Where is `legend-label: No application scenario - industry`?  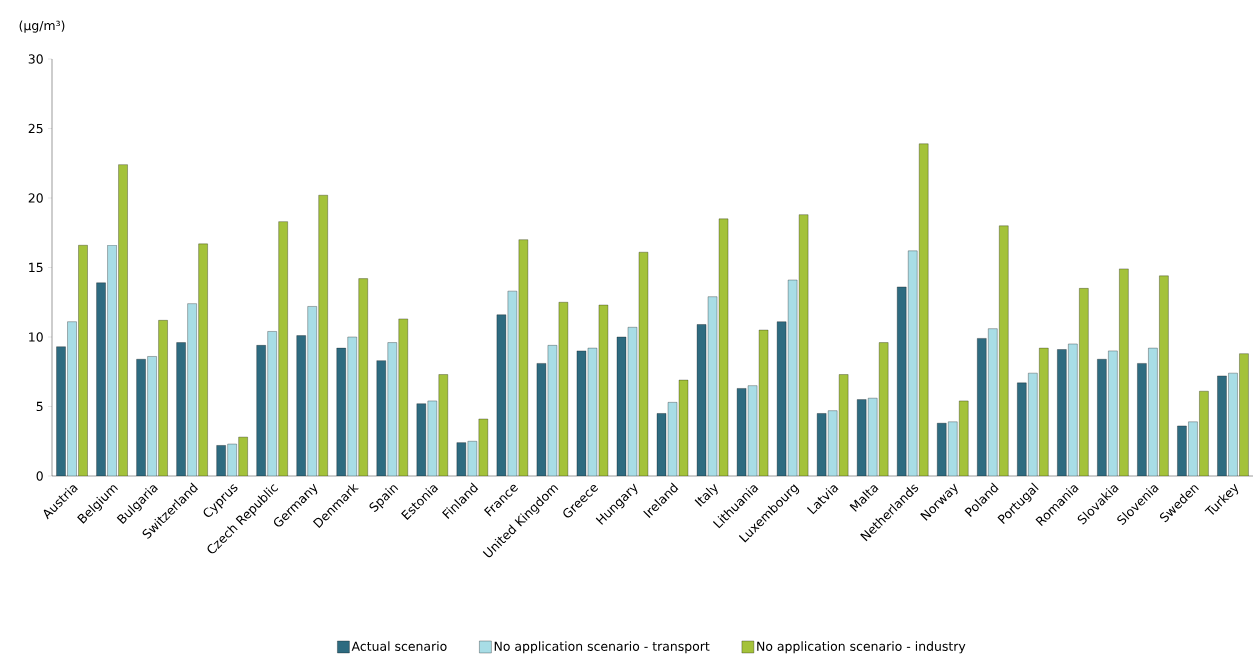
legend-label: No application scenario - industry is located at coordinates (861, 647).